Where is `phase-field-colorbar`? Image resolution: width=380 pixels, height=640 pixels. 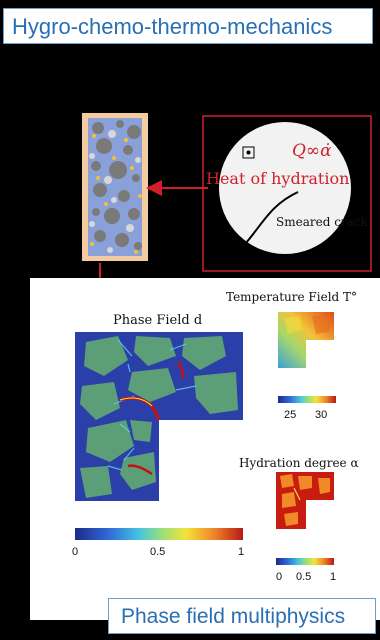
phase-field-colorbar is located at coordinates (159, 534).